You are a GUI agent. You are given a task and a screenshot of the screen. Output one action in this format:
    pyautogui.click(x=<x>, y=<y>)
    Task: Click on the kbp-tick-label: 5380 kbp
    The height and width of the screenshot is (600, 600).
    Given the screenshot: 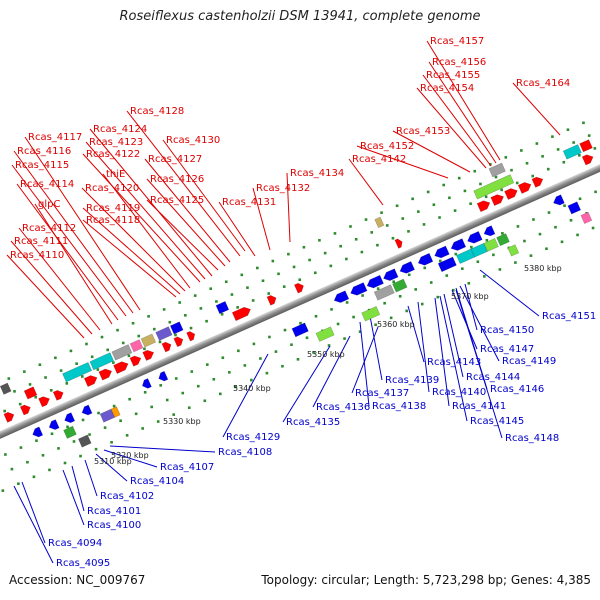 What is the action you would take?
    pyautogui.click(x=543, y=268)
    